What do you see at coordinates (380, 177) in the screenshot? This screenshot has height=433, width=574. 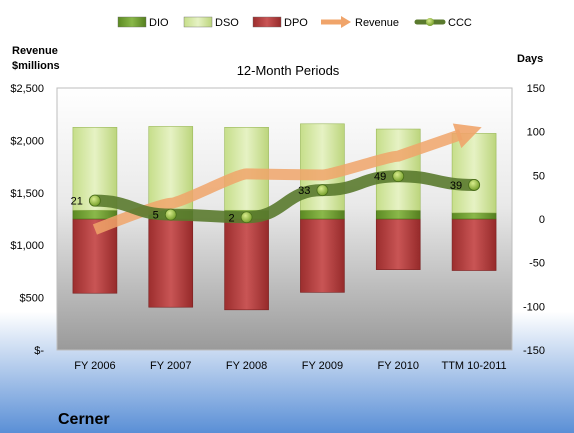 I see `ccc-data-label: 49` at bounding box center [380, 177].